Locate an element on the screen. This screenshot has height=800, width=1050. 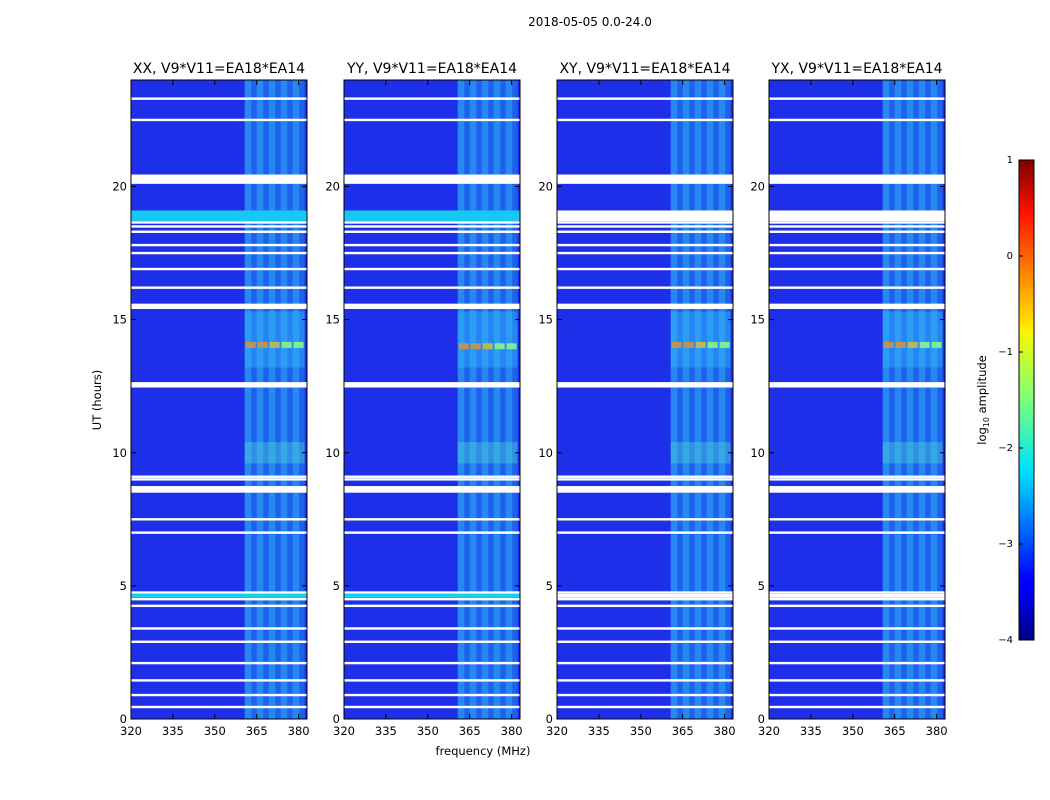
colorbar-tick-label: −3 is located at coordinates (1005, 544).